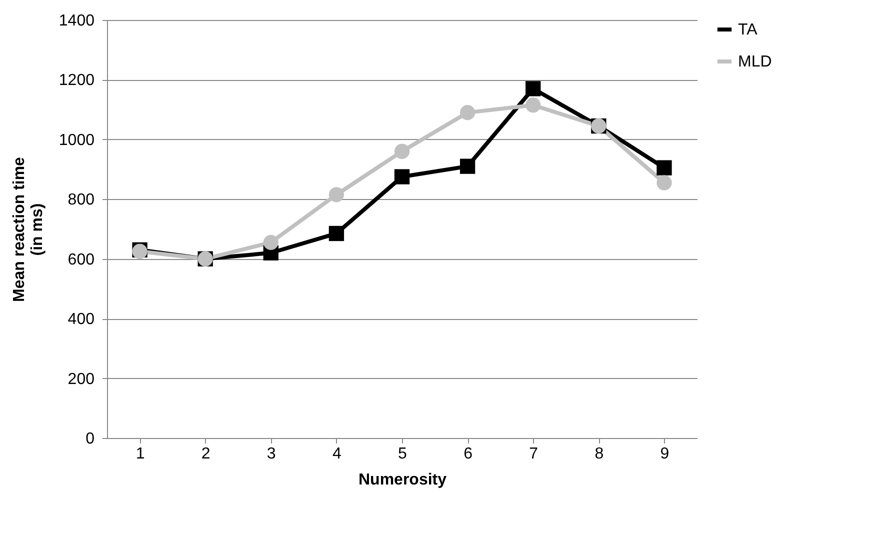 This screenshot has height=534, width=887. What do you see at coordinates (271, 454) in the screenshot?
I see `x-tick-label: 3` at bounding box center [271, 454].